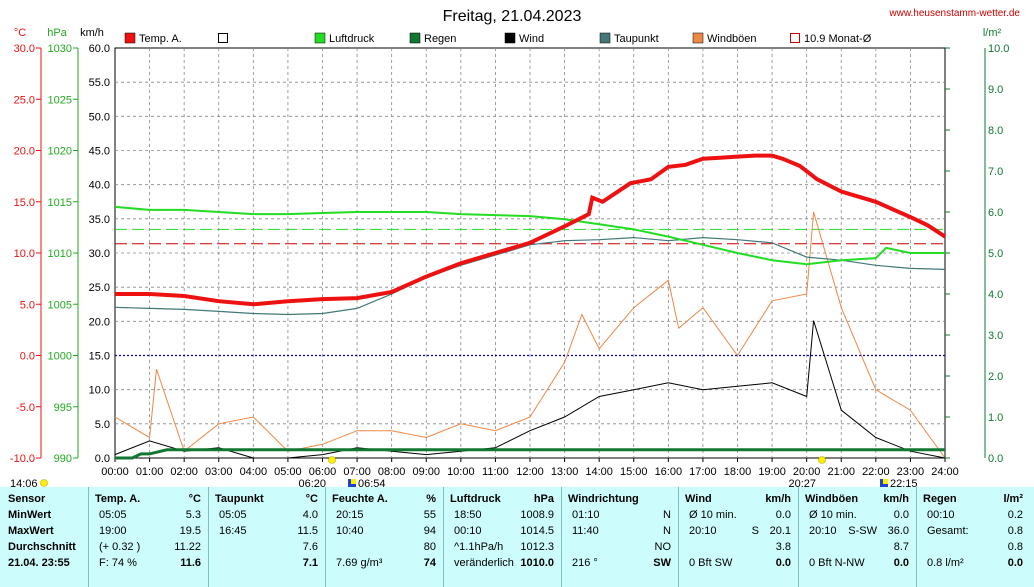 The height and width of the screenshot is (587, 1034). What do you see at coordinates (92, 33) in the screenshot?
I see `unit-kmh: km/h` at bounding box center [92, 33].